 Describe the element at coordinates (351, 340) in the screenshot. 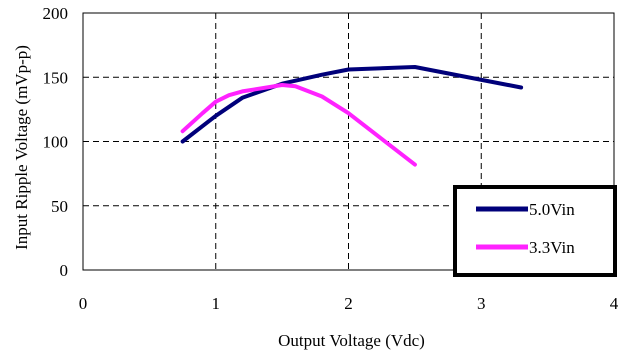

I see `x-axis-label: Output Voltage (Vdc)` at that location.